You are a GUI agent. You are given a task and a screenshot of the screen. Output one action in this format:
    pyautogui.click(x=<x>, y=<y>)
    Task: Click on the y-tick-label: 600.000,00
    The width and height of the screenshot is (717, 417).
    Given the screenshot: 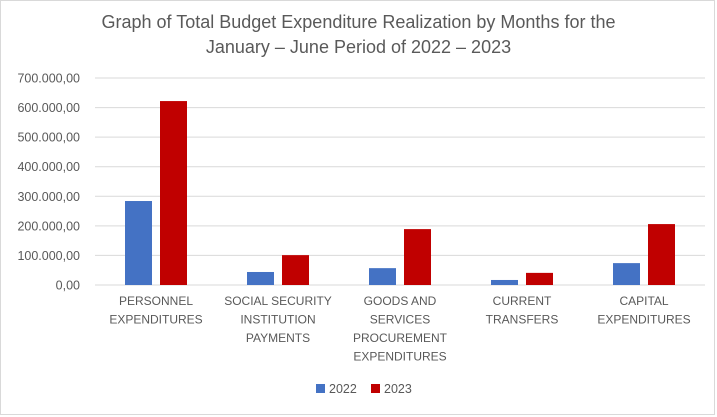 What is the action you would take?
    pyautogui.click(x=48, y=108)
    